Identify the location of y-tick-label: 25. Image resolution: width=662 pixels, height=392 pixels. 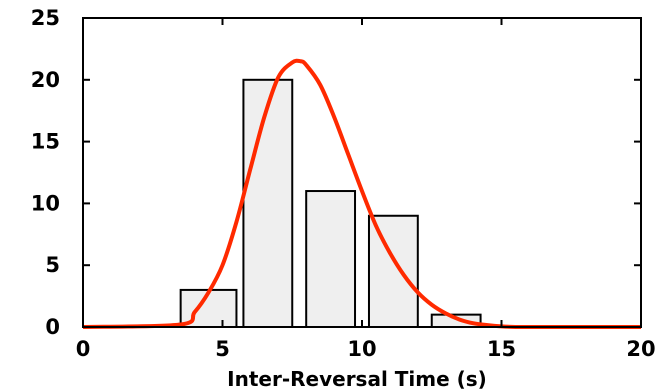
(45, 18).